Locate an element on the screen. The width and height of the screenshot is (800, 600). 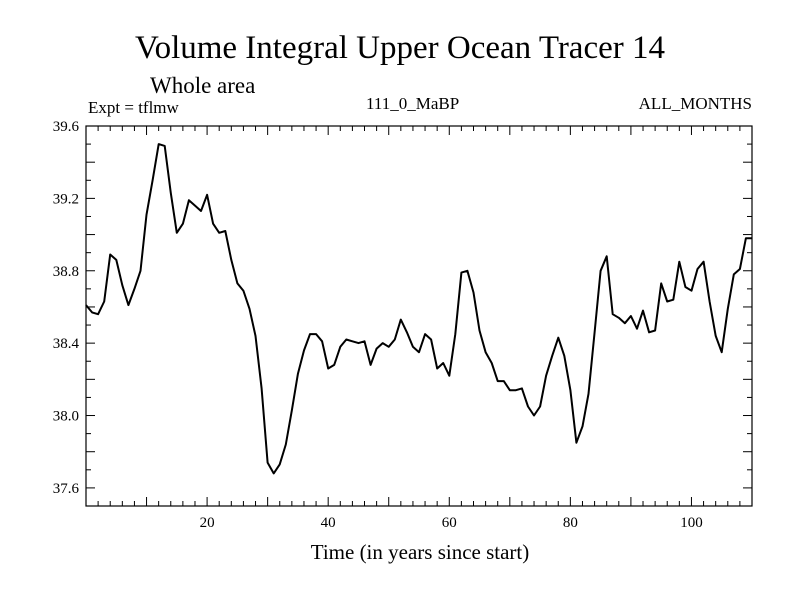
y-tick-label: 37.6 is located at coordinates (66, 489).